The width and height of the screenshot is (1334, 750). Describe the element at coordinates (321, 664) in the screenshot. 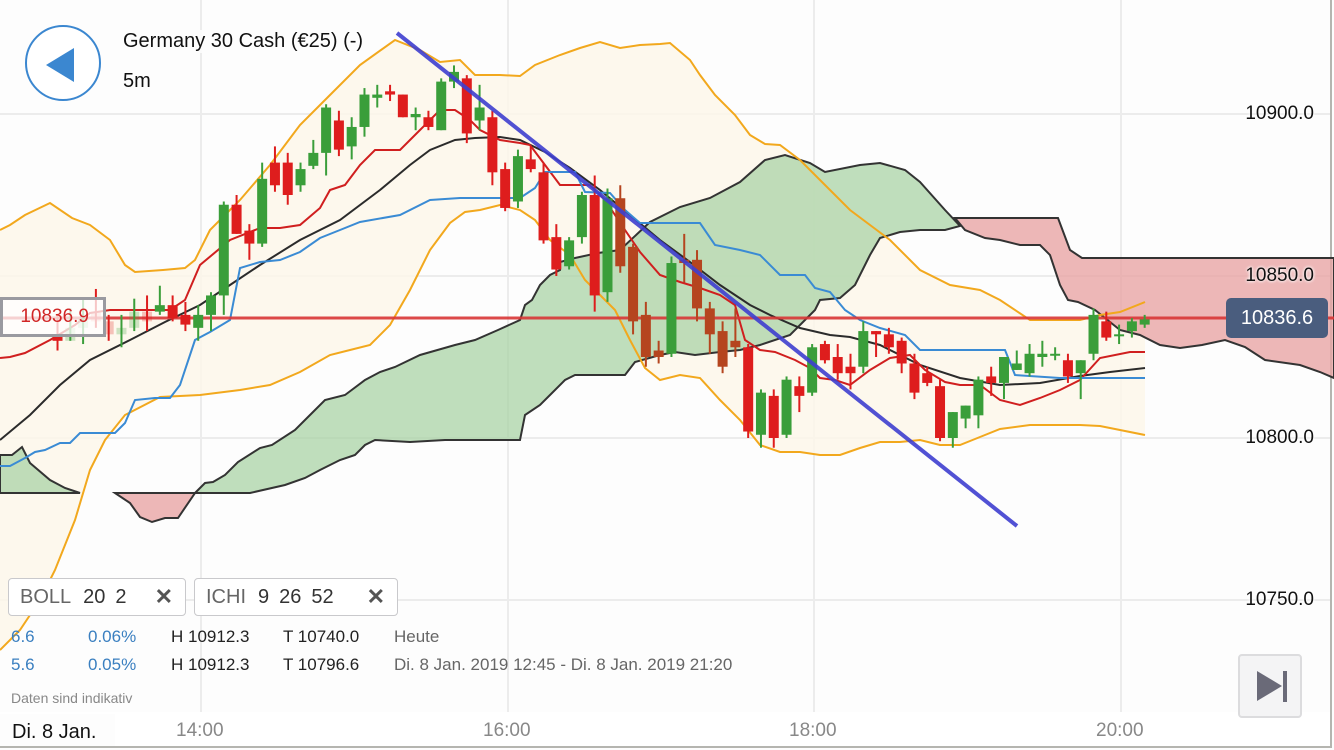

I see `stat-low: T 10796.6` at that location.